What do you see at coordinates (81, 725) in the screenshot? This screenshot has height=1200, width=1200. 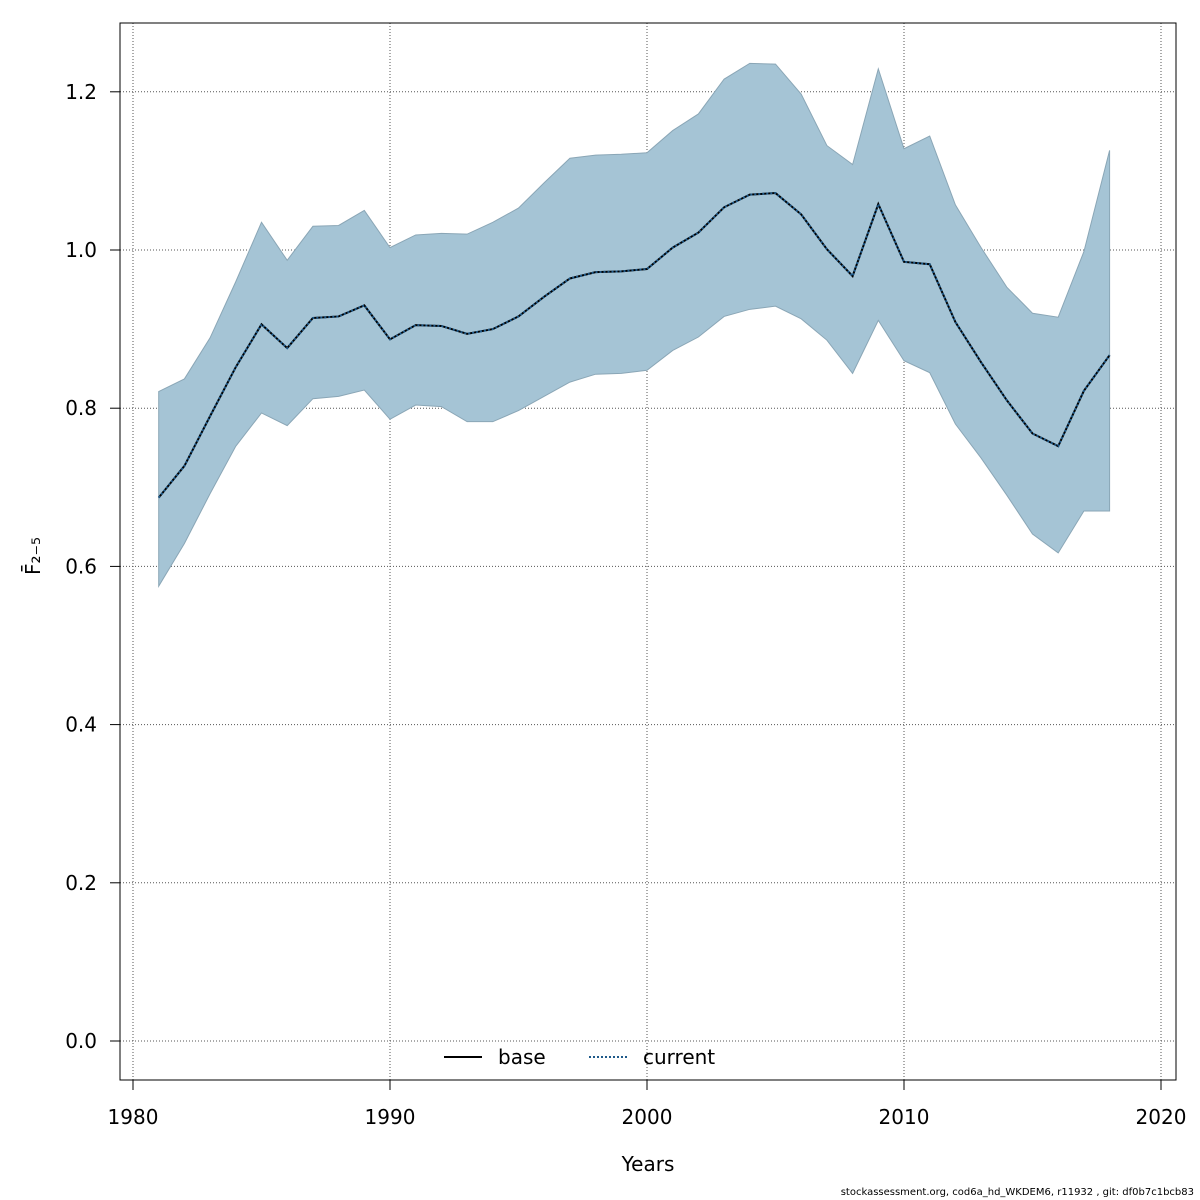 I see `y-tick-label: 0.4` at bounding box center [81, 725].